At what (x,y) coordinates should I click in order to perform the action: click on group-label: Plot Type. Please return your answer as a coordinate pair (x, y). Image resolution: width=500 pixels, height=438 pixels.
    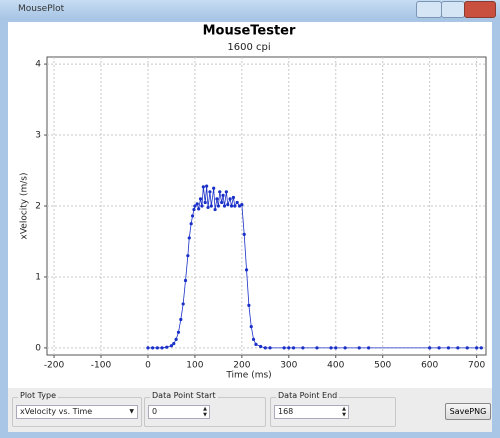
    Looking at the image, I should click on (38, 395).